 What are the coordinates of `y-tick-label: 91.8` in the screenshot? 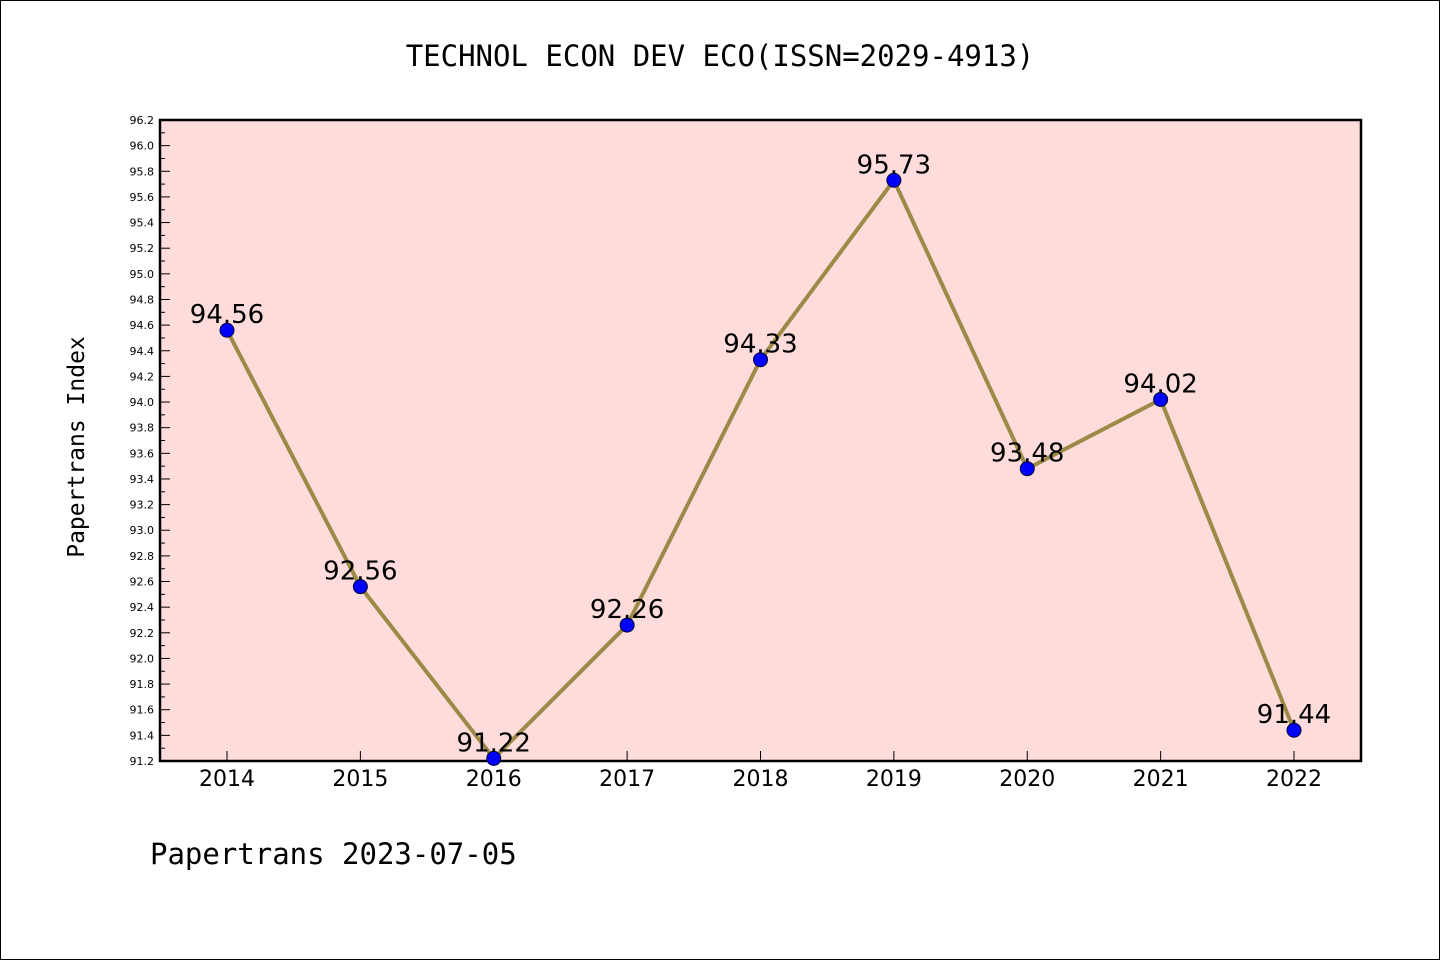 It's located at (142, 684).